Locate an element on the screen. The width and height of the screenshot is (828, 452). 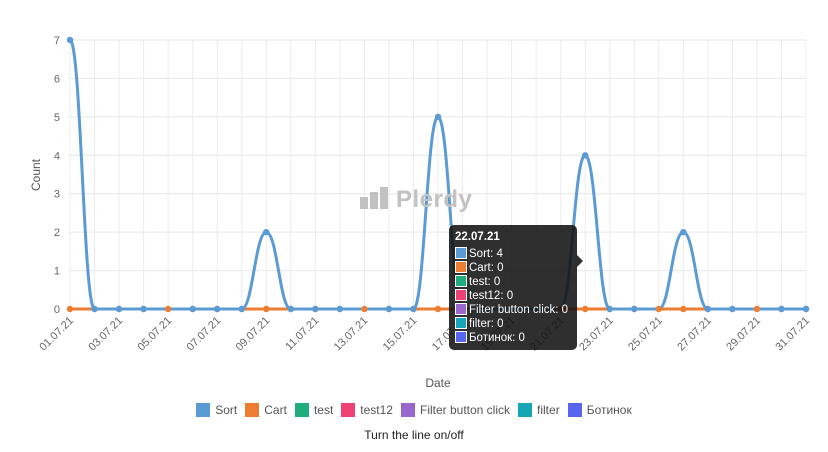
tooltip-text: Filter button click: 0 is located at coordinates (519, 310).